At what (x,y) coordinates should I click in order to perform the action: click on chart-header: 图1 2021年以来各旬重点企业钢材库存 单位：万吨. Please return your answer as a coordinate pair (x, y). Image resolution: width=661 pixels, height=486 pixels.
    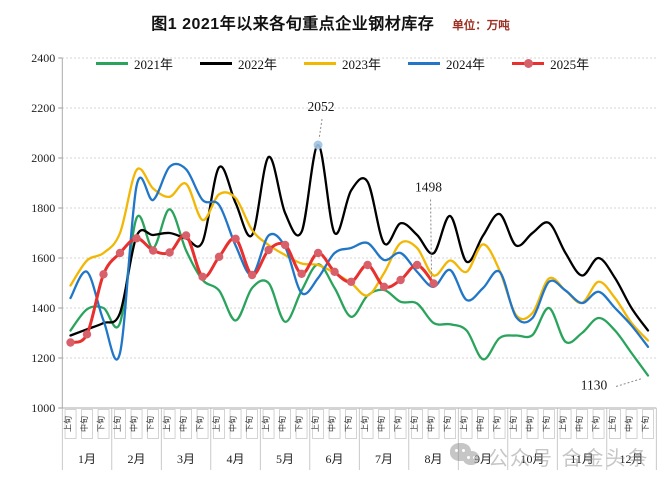
    Looking at the image, I should click on (330, 22).